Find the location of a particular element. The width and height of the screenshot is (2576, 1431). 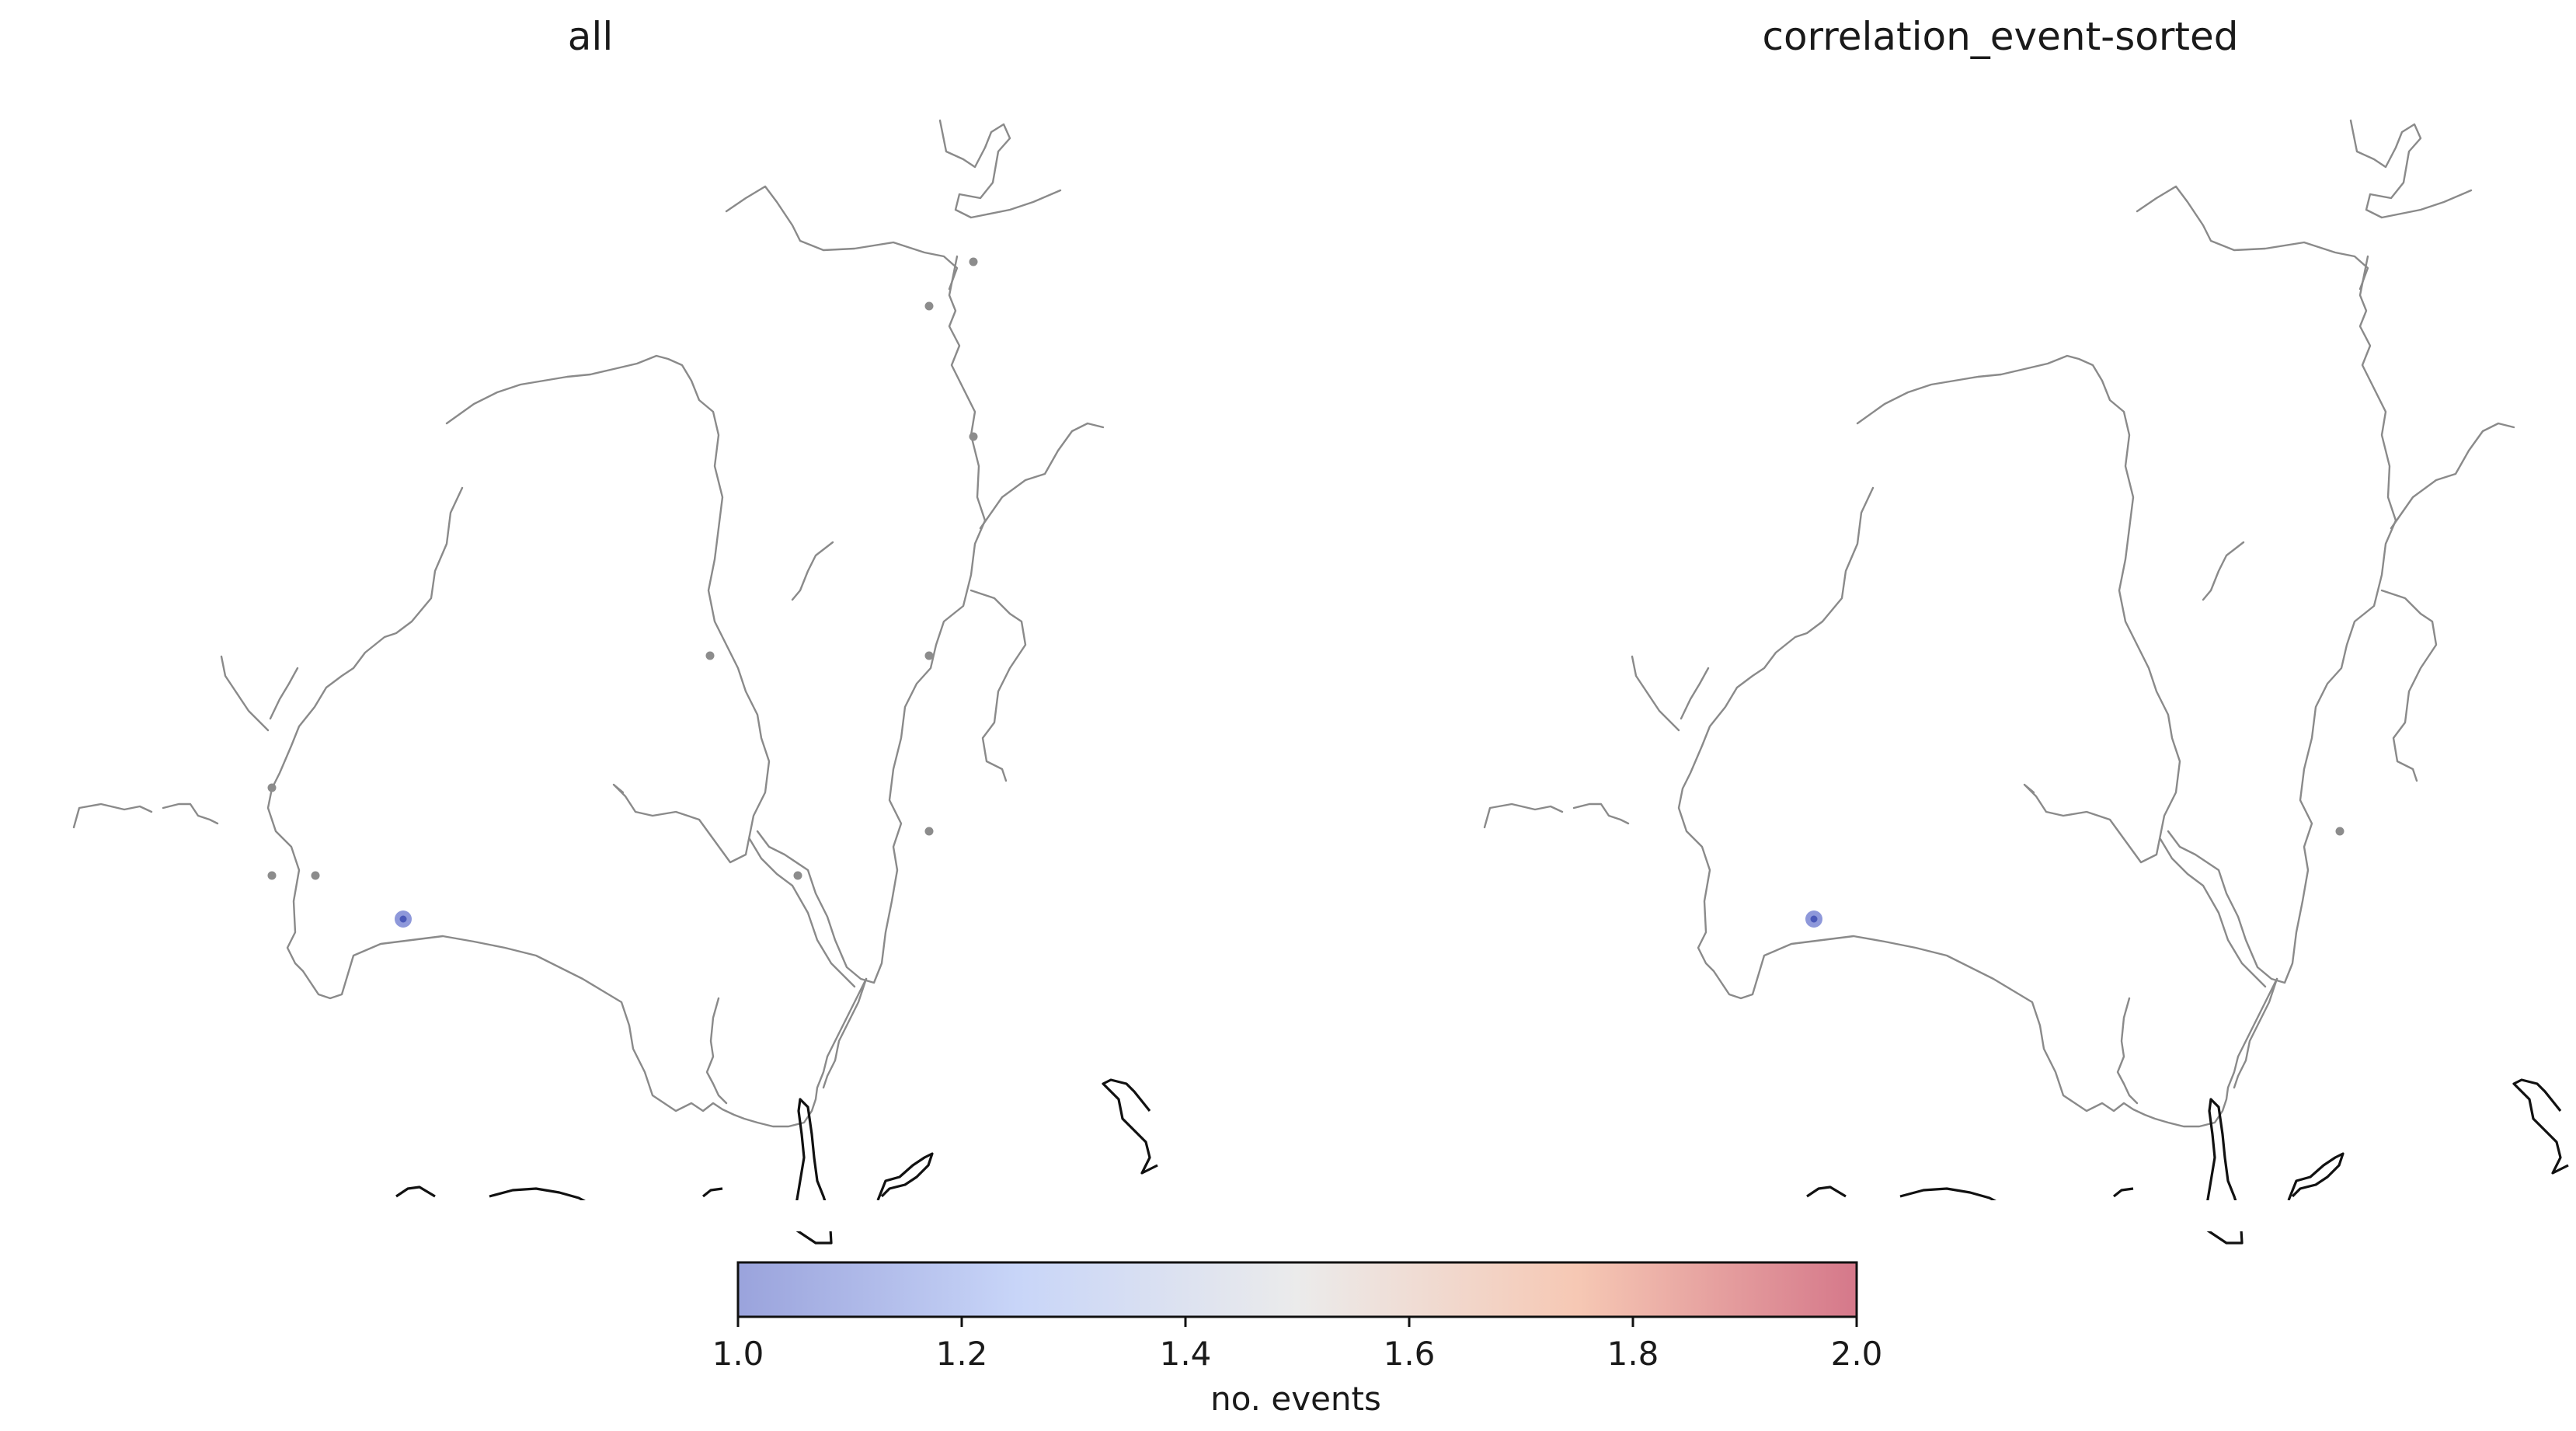

colorbar-tick-label: 1.0 is located at coordinates (738, 1354).